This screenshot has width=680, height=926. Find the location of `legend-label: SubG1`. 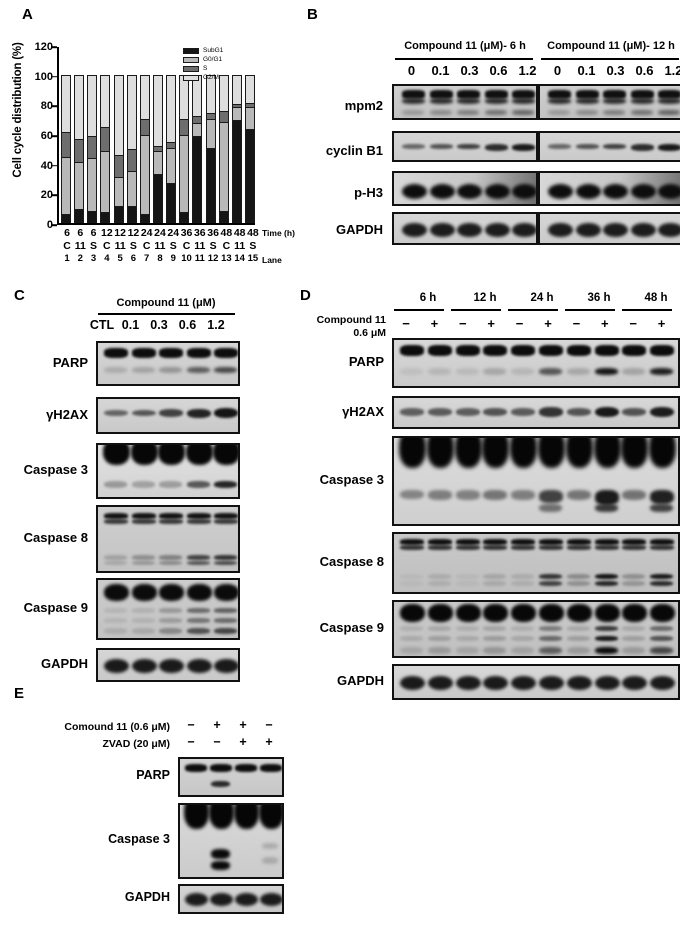

legend-label: SubG1 is located at coordinates (213, 50).